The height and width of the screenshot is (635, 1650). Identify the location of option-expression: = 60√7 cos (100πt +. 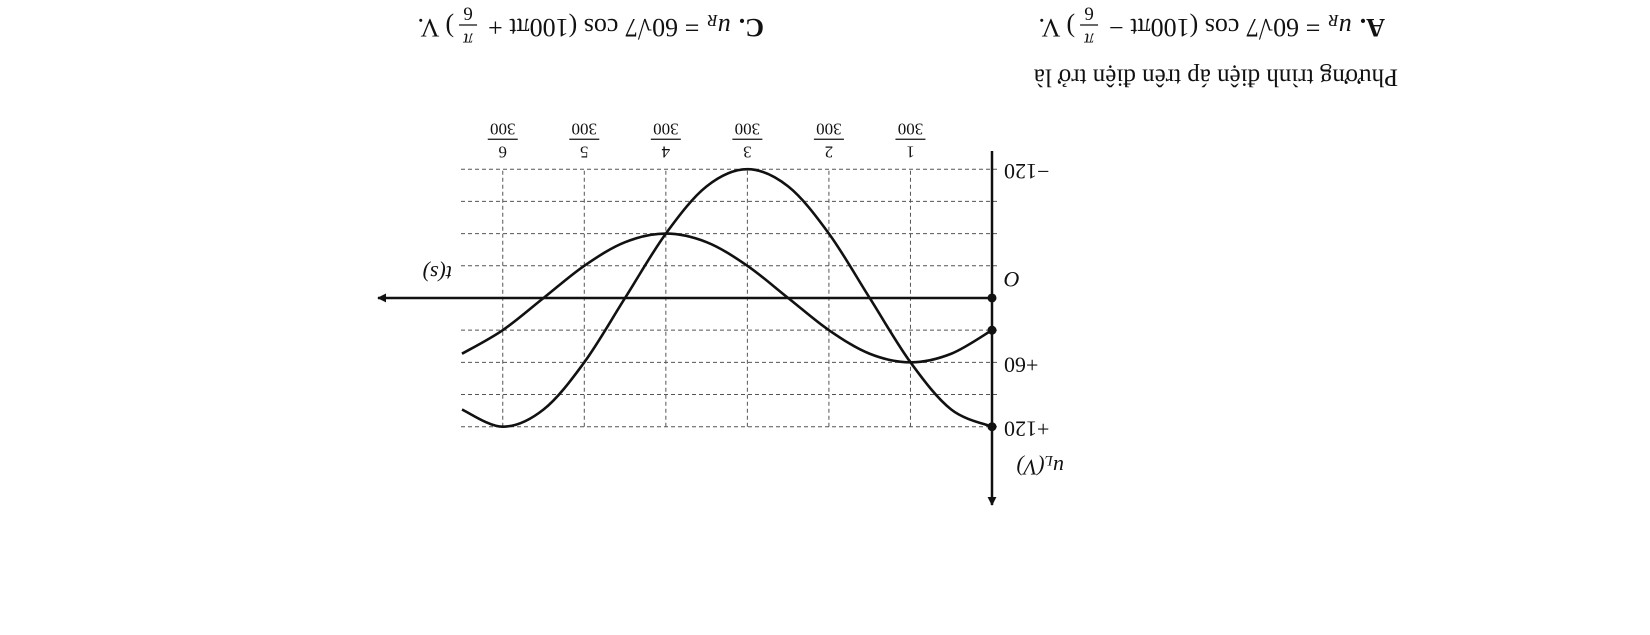
(593, 27).